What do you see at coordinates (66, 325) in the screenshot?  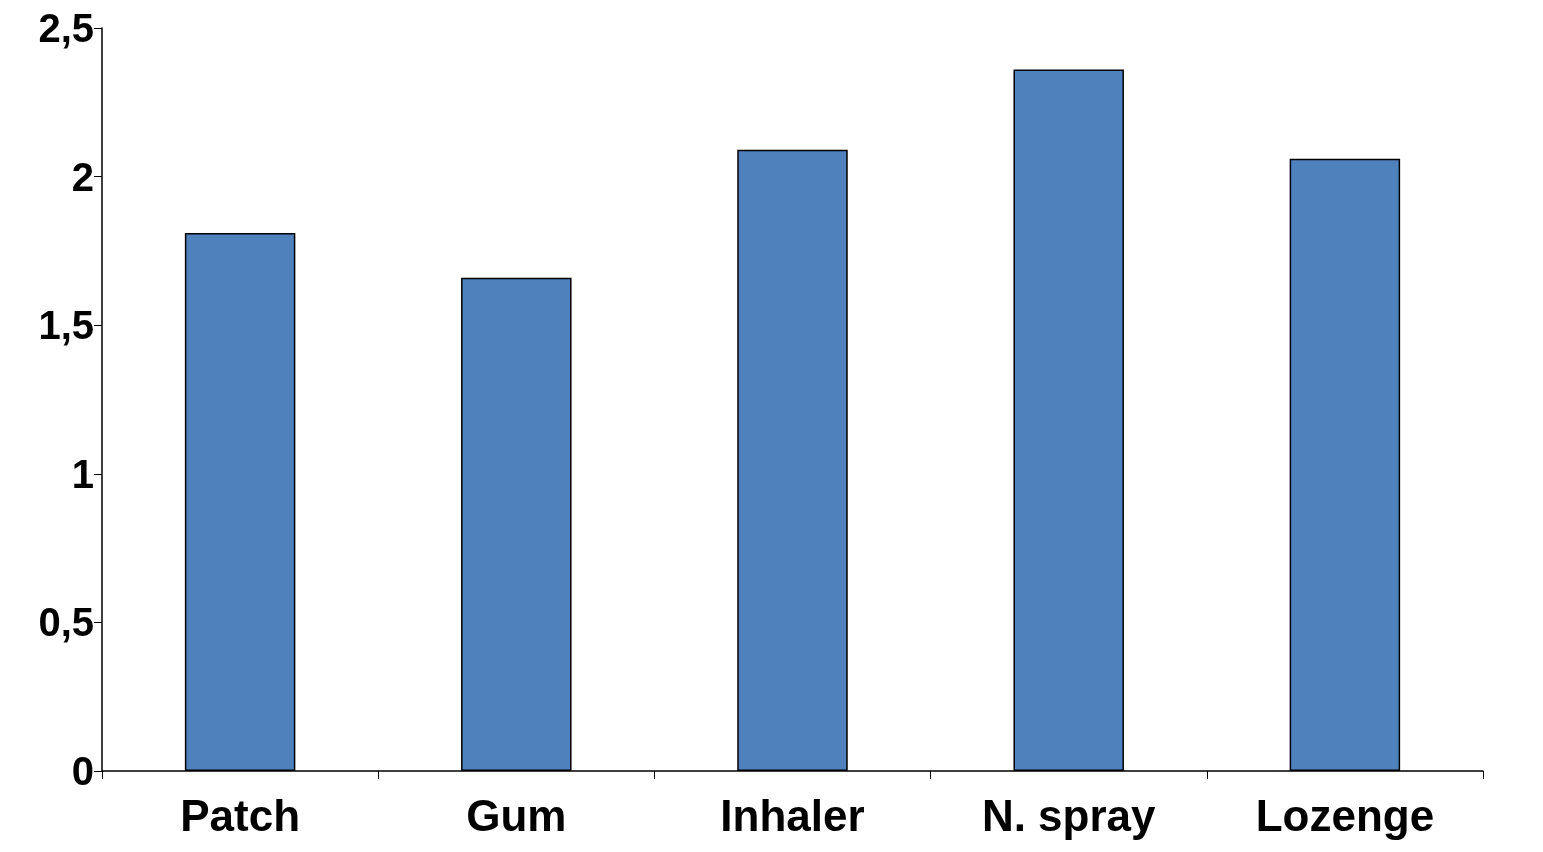 I see `y-tick-label: 1,5` at bounding box center [66, 325].